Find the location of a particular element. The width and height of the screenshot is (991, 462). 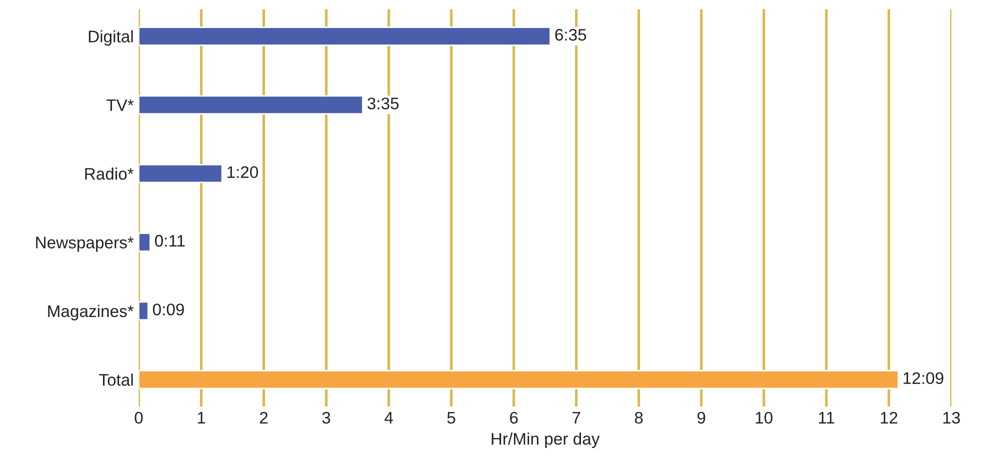

y-tick-label: Radio* is located at coordinates (109, 174).